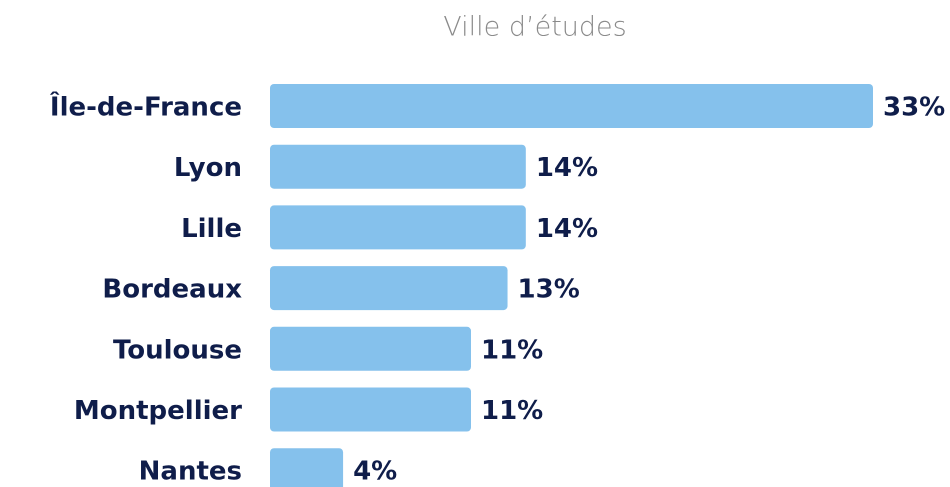  What do you see at coordinates (172, 290) in the screenshot?
I see `category-label: Bordeaux` at bounding box center [172, 290].